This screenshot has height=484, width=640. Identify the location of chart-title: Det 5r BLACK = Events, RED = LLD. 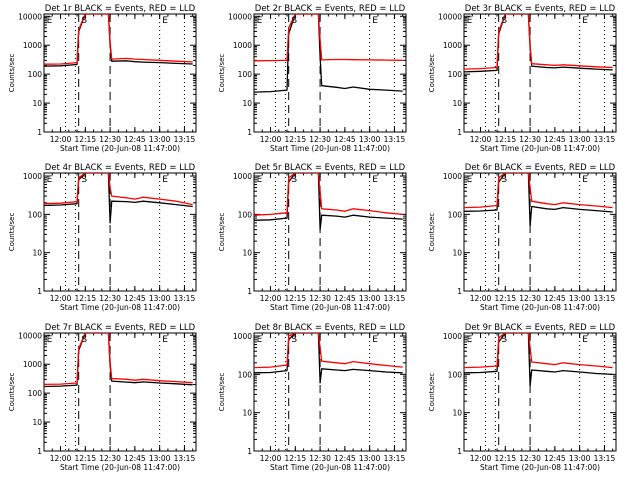
(330, 168).